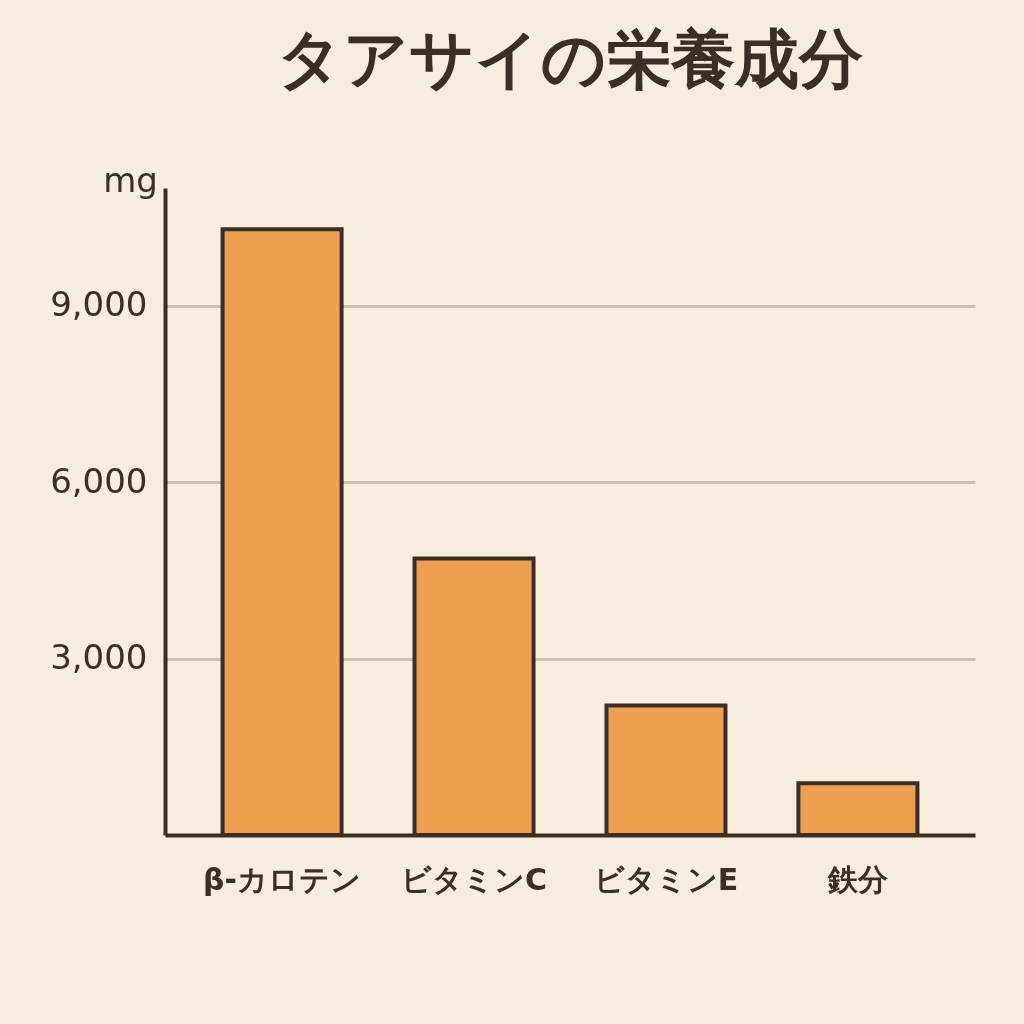  Describe the element at coordinates (570, 59) in the screenshot. I see `chart-title: タアサイの栄養成分` at that location.